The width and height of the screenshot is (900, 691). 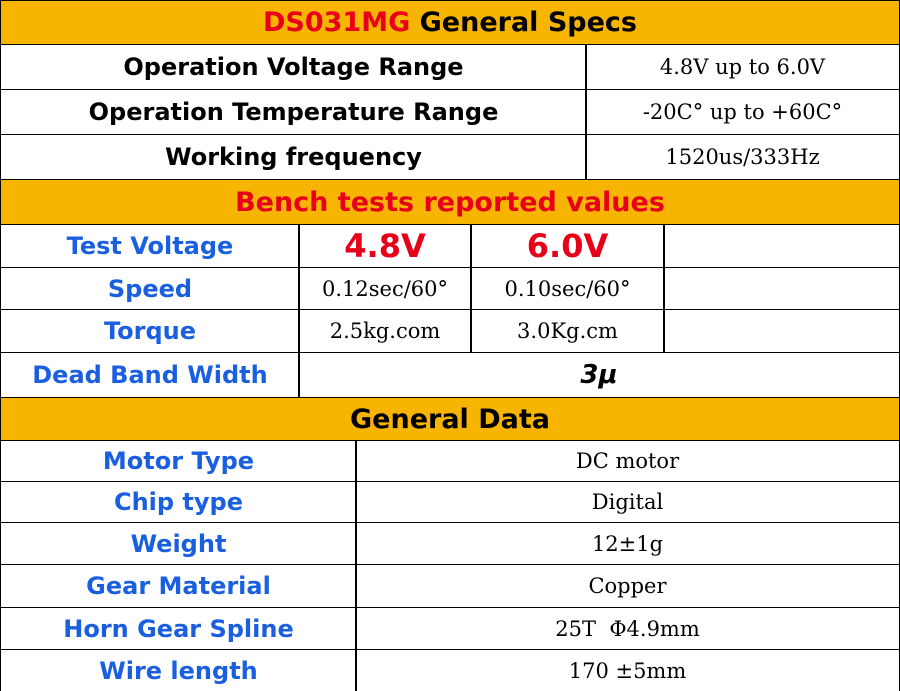 What do you see at coordinates (385, 288) in the screenshot?
I see `bench-value: 0.12sec/60°` at bounding box center [385, 288].